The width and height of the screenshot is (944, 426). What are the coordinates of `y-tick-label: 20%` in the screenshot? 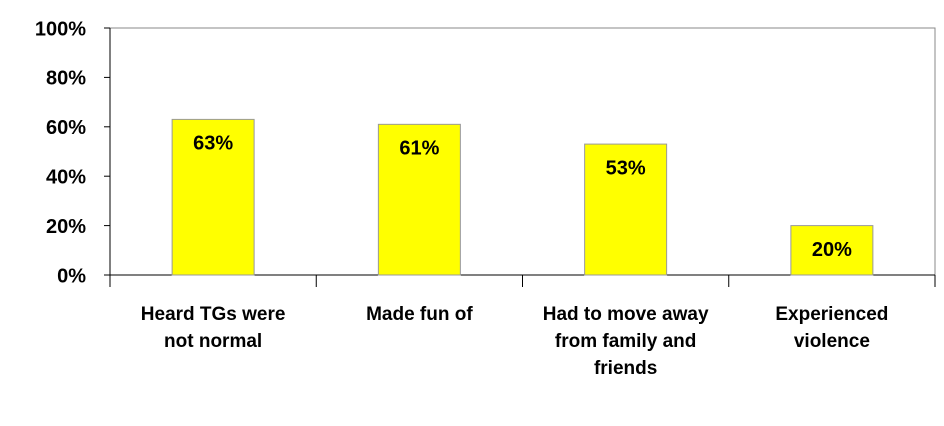 It's located at (66, 227).